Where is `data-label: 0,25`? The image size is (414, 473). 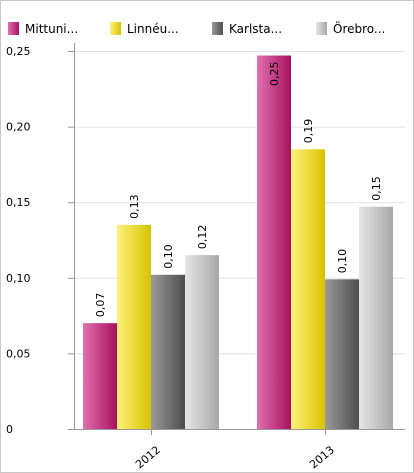
data-label: 0,25 is located at coordinates (274, 74).